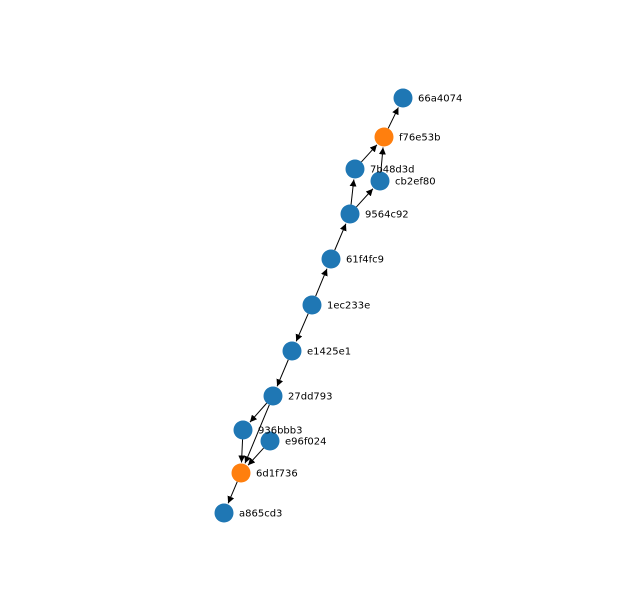 This screenshot has width=627, height=615. I want to click on node-label-a865cd3: a865cd3, so click(260, 514).